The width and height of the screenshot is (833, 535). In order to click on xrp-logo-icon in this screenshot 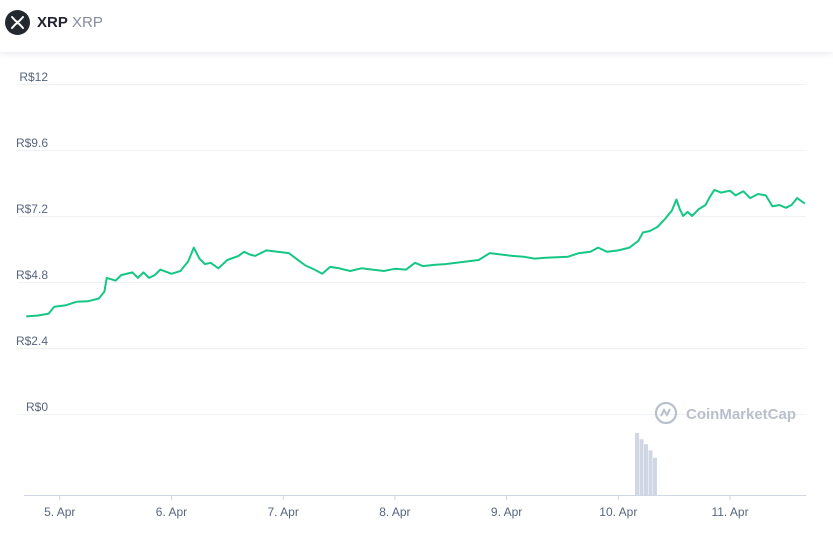, I will do `click(17, 22)`.